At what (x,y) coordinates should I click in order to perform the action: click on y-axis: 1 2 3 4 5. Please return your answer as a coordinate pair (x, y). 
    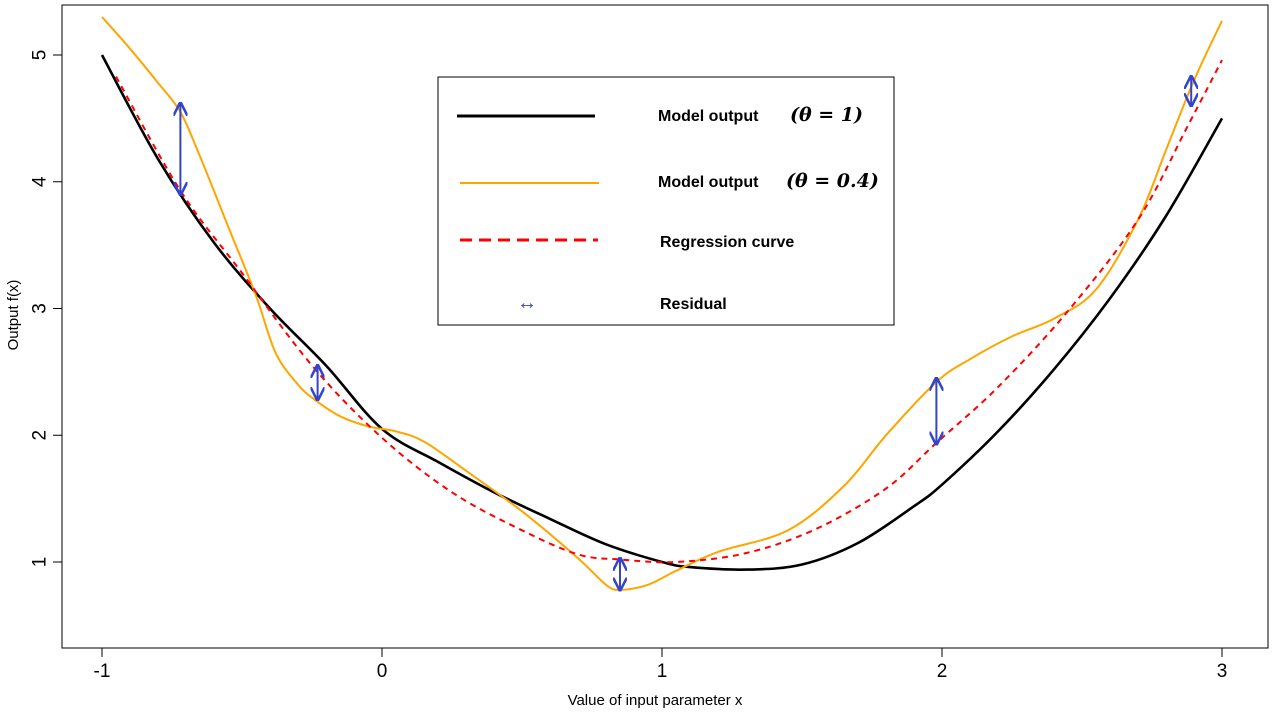
    Looking at the image, I should click on (46, 309).